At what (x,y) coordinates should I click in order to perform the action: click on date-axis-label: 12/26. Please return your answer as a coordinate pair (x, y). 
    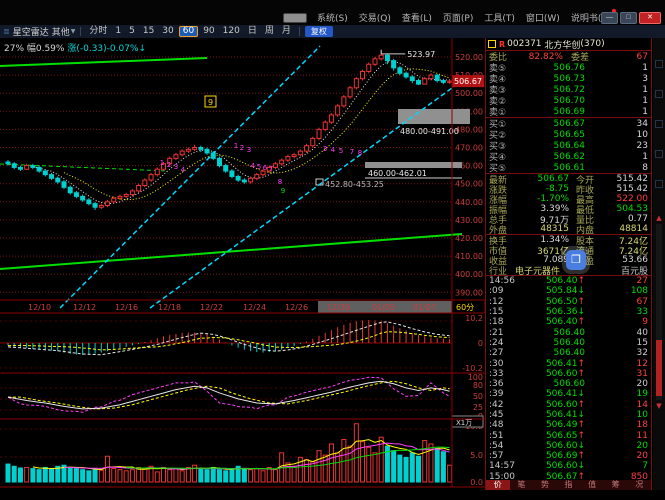
    Looking at the image, I should click on (296, 307).